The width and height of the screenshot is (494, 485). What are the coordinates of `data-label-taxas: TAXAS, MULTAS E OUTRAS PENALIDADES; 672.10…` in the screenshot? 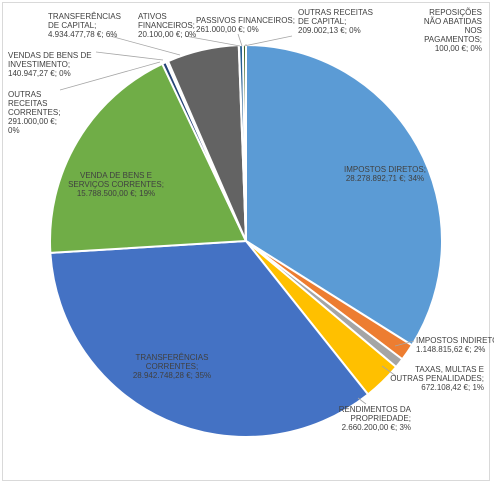 It's located at (437, 378).